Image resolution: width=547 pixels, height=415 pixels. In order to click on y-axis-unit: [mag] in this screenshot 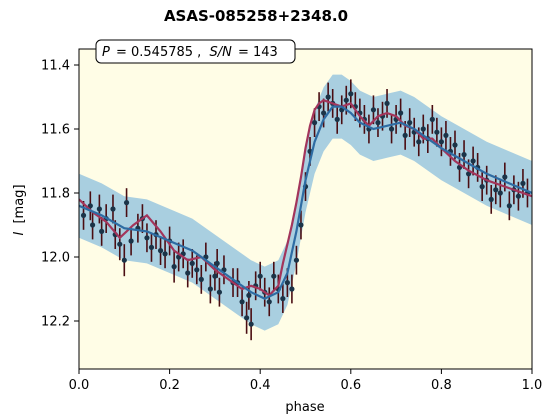, I will do `click(19, 203)`.